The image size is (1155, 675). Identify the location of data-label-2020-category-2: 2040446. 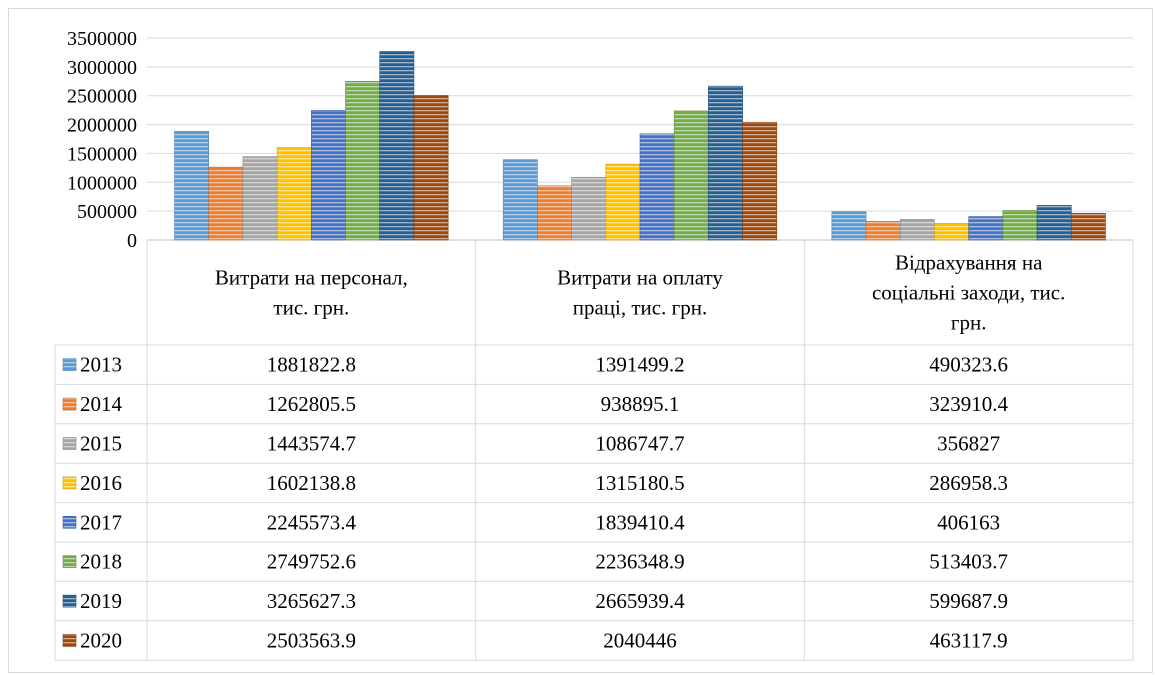
(640, 641).